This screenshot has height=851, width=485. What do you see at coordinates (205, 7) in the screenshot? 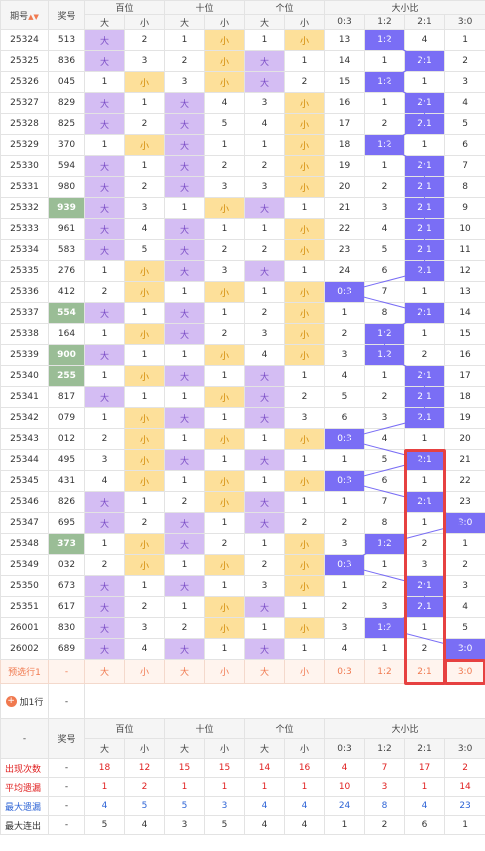
I see `col-header-tens: 十位` at bounding box center [205, 7].